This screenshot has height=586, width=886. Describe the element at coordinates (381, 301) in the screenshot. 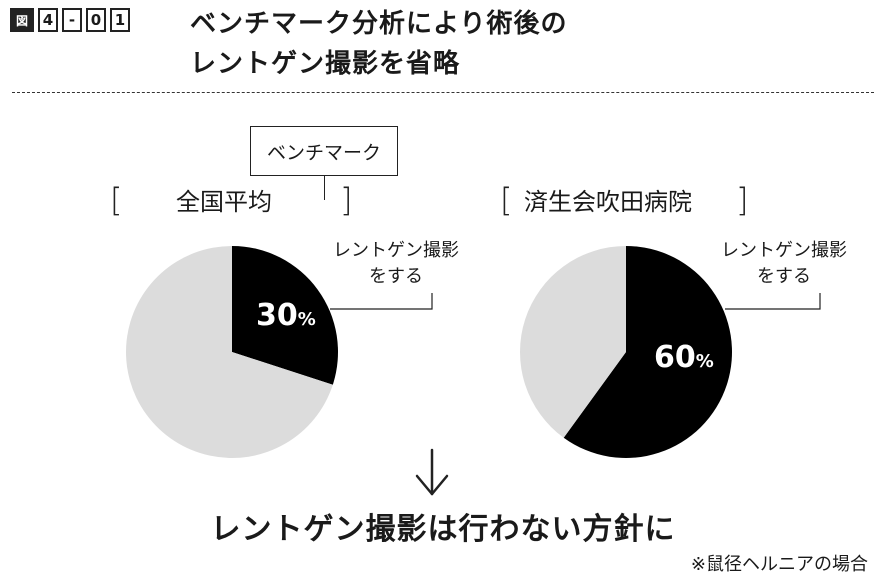

I see `leader-line-national` at that location.